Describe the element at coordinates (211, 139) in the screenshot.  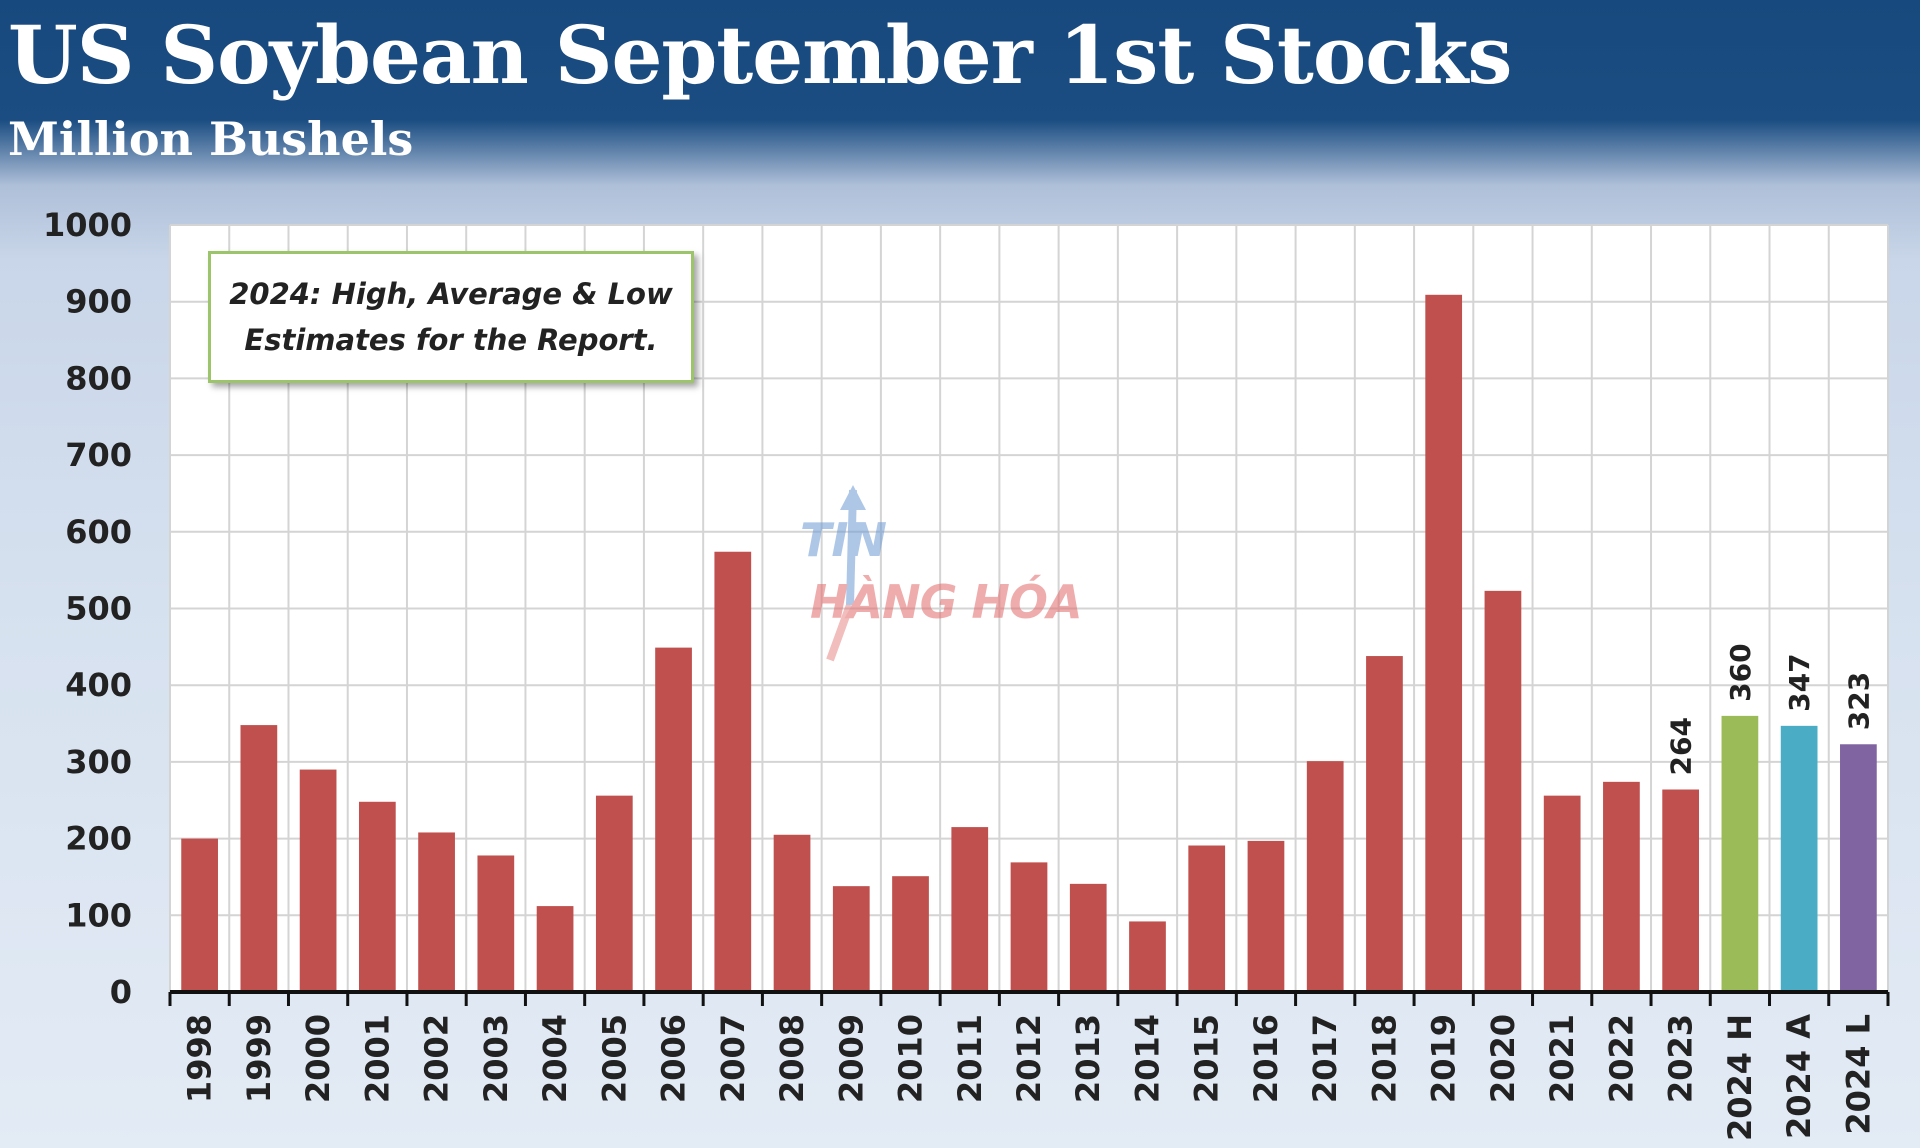
I see `chart-subtitle: Million Bushels` at that location.